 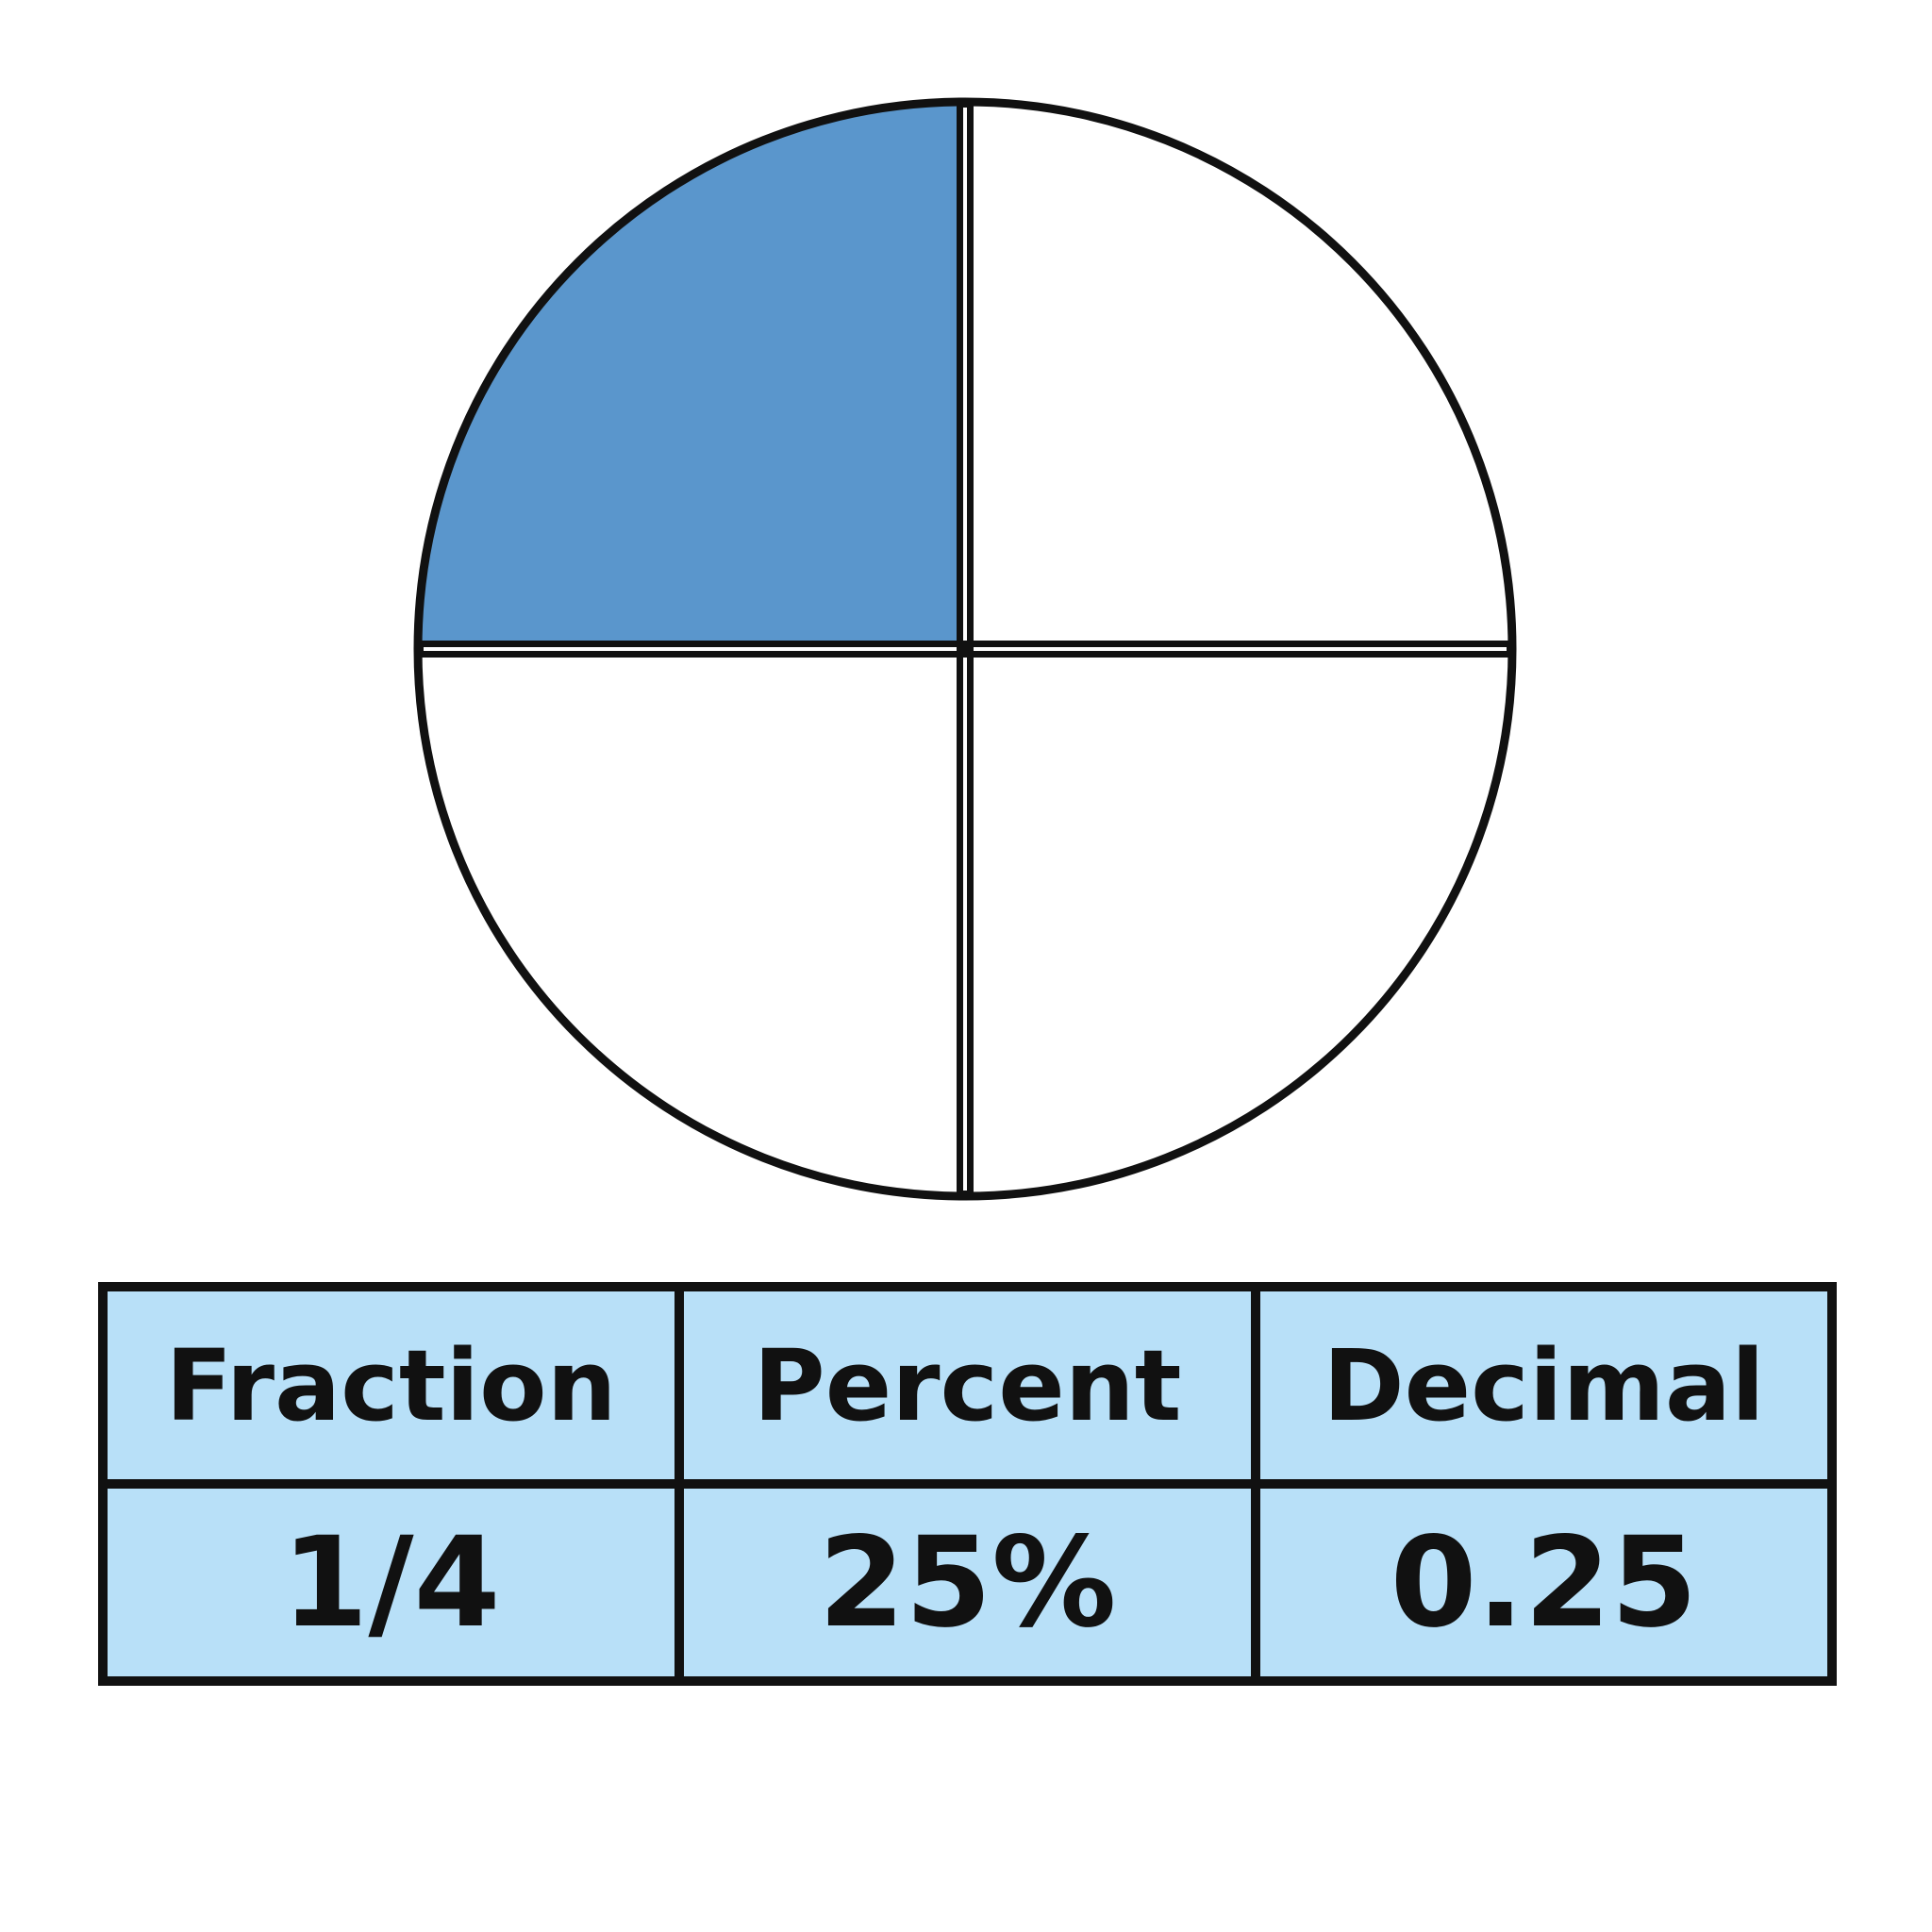 What do you see at coordinates (391, 1582) in the screenshot?
I see `value-fraction: 1/4` at bounding box center [391, 1582].